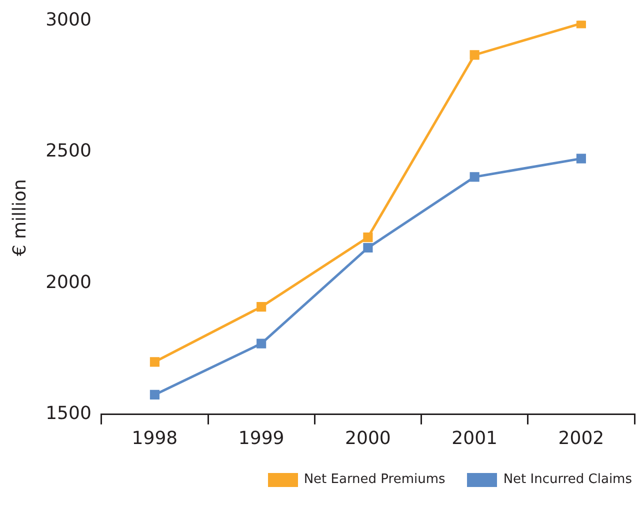  What do you see at coordinates (261, 438) in the screenshot?
I see `x-tick-label: 1999` at bounding box center [261, 438].